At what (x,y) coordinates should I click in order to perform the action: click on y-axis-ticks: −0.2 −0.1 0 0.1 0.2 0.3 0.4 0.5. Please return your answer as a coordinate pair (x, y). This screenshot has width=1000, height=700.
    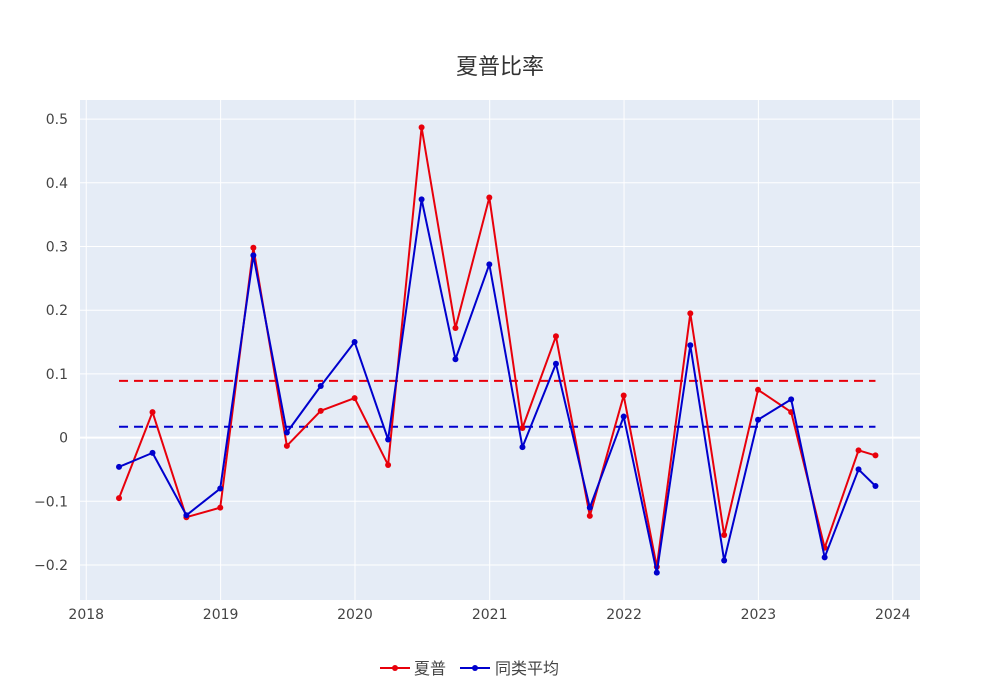
    Looking at the image, I should click on (51, 343).